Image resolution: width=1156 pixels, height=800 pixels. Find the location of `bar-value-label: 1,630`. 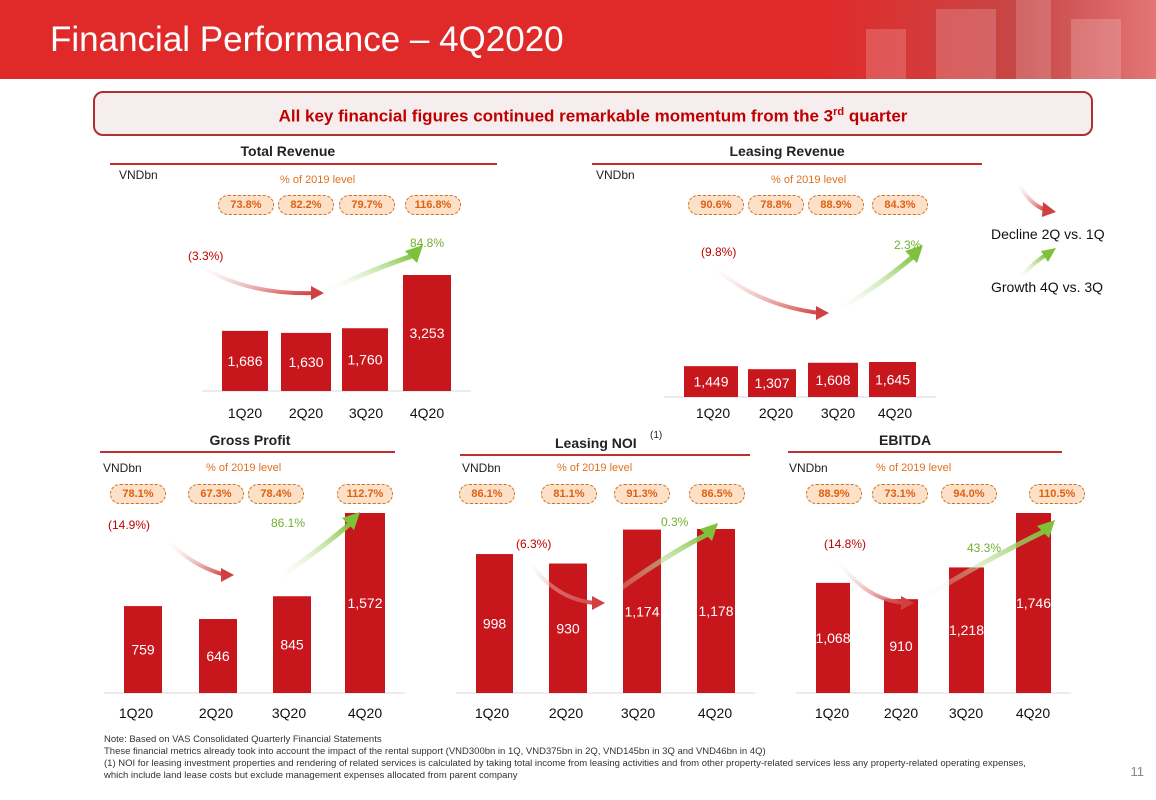

bar-value-label: 1,630 is located at coordinates (305, 362).